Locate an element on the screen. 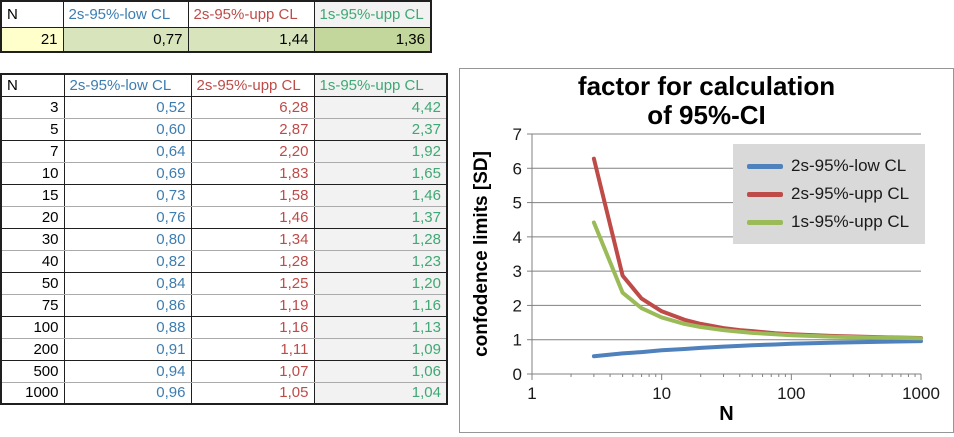 This screenshot has width=954, height=437. legend-entry: 2s-95%-low CL is located at coordinates (836, 166).